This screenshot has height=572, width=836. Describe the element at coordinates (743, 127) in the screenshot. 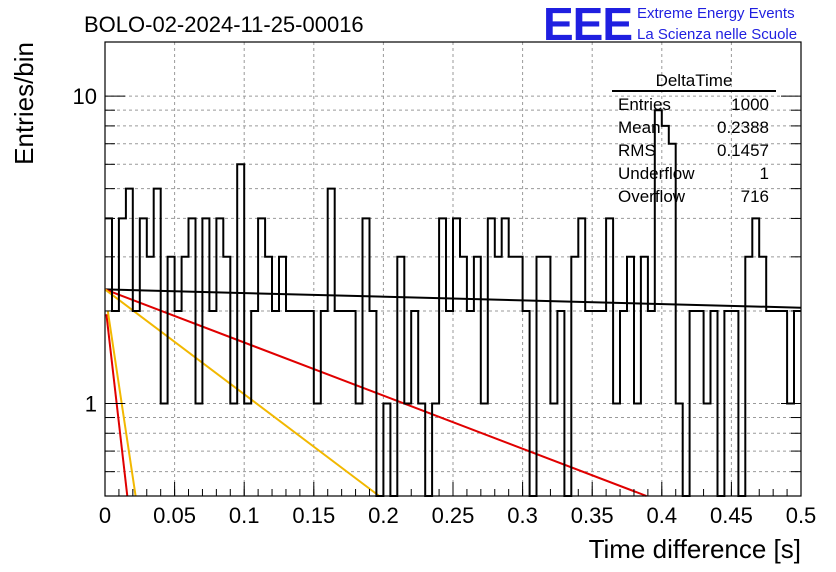

I see `stats-value-mean: 0.2388` at that location.